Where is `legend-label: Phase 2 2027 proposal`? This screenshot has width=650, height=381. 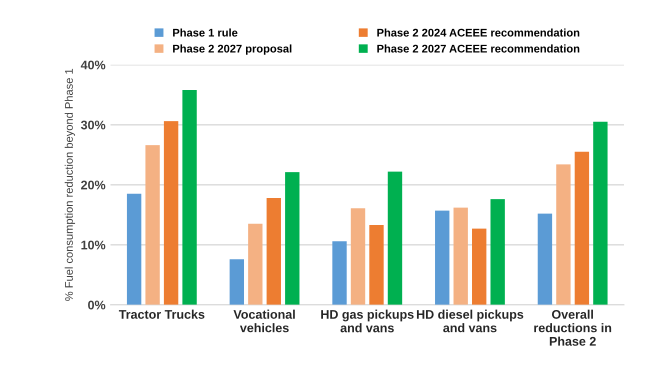 legend-label: Phase 2 2027 proposal is located at coordinates (232, 49).